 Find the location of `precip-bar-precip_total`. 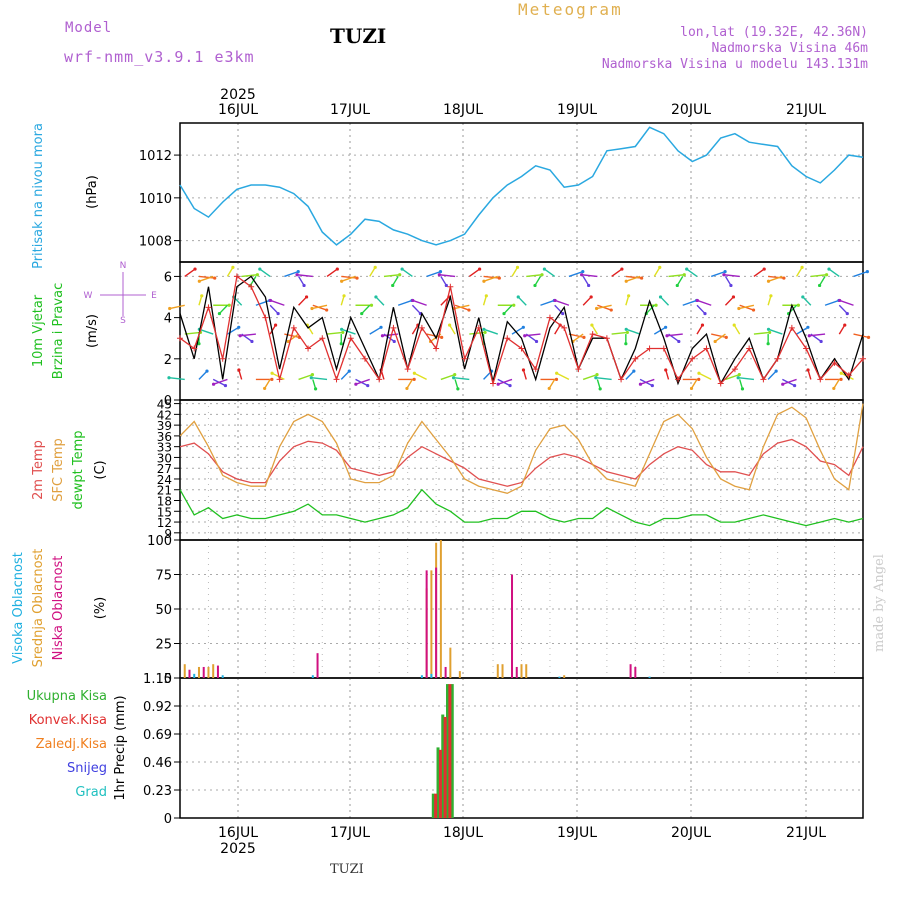

precip-bar-precip_total is located at coordinates (438, 782).